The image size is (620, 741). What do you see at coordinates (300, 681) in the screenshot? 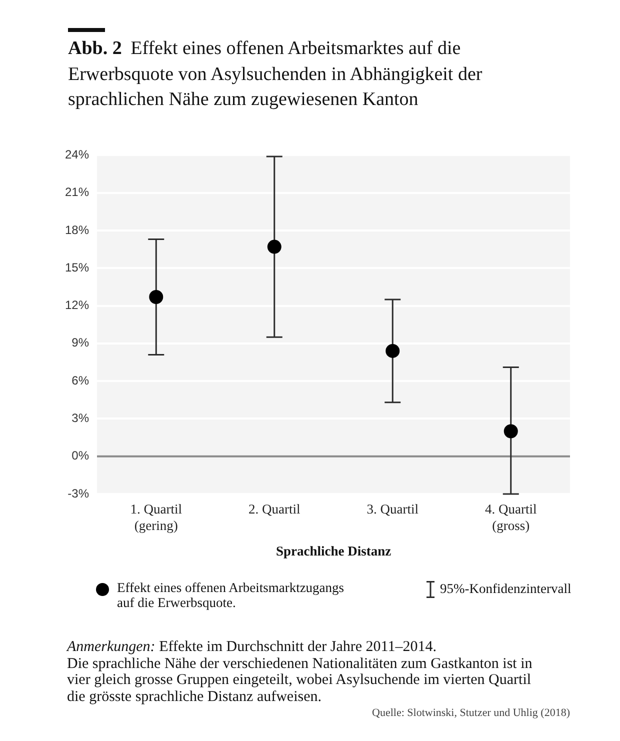
I see `text: Die sprachliche Nähe der verschiedenen Nationalitäten zum Gastkanton ist in vier gleich grosse Gruppen eingeteilt, wobei Asylsuchende im vierten Quartil die grösste sprachliche Distanz aufweisen.` at bounding box center [300, 681].